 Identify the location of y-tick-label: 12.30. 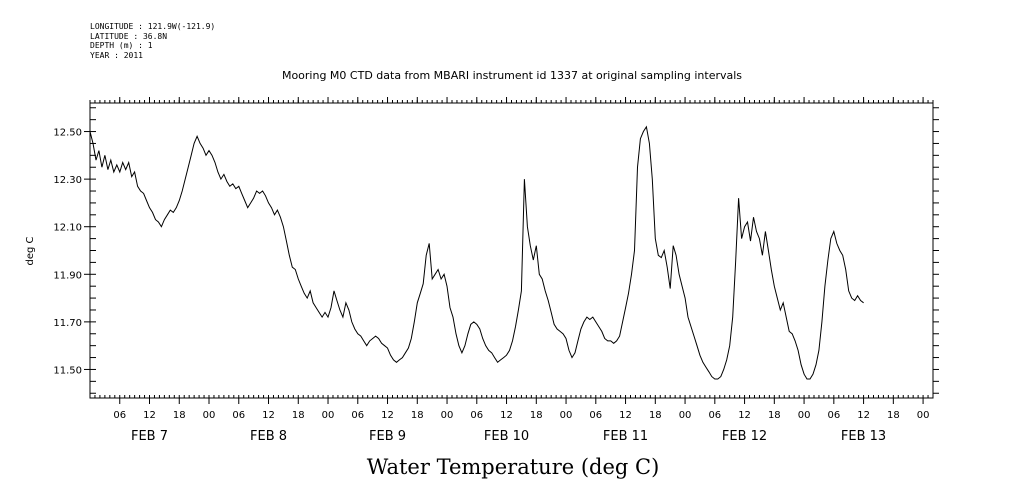
(67, 180).